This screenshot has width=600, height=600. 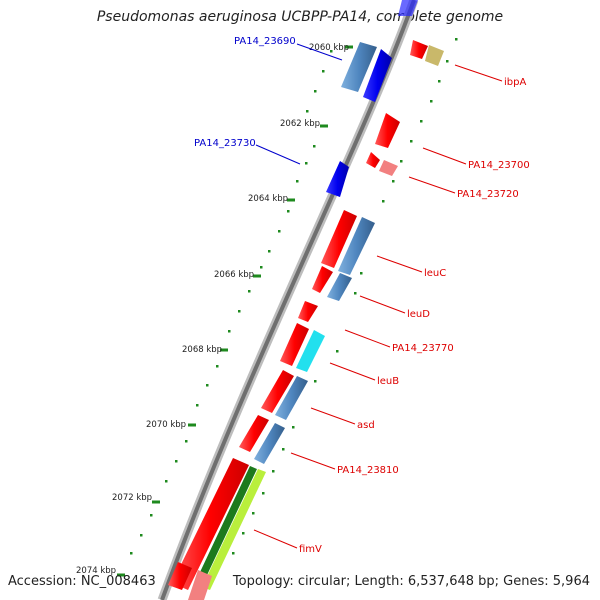 What do you see at coordinates (265, 41) in the screenshot?
I see `gene-label: PA14_23690` at bounding box center [265, 41].